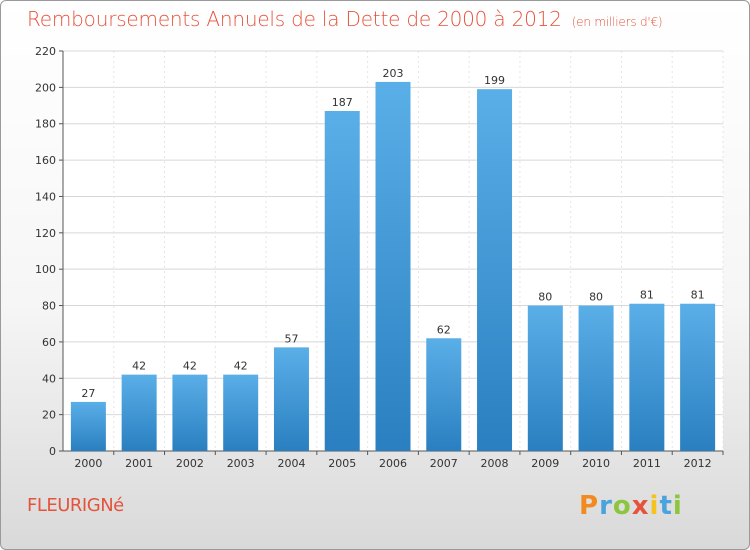 This screenshot has width=750, height=550. Describe the element at coordinates (342, 102) in the screenshot. I see `bar-value-label: 187` at that location.